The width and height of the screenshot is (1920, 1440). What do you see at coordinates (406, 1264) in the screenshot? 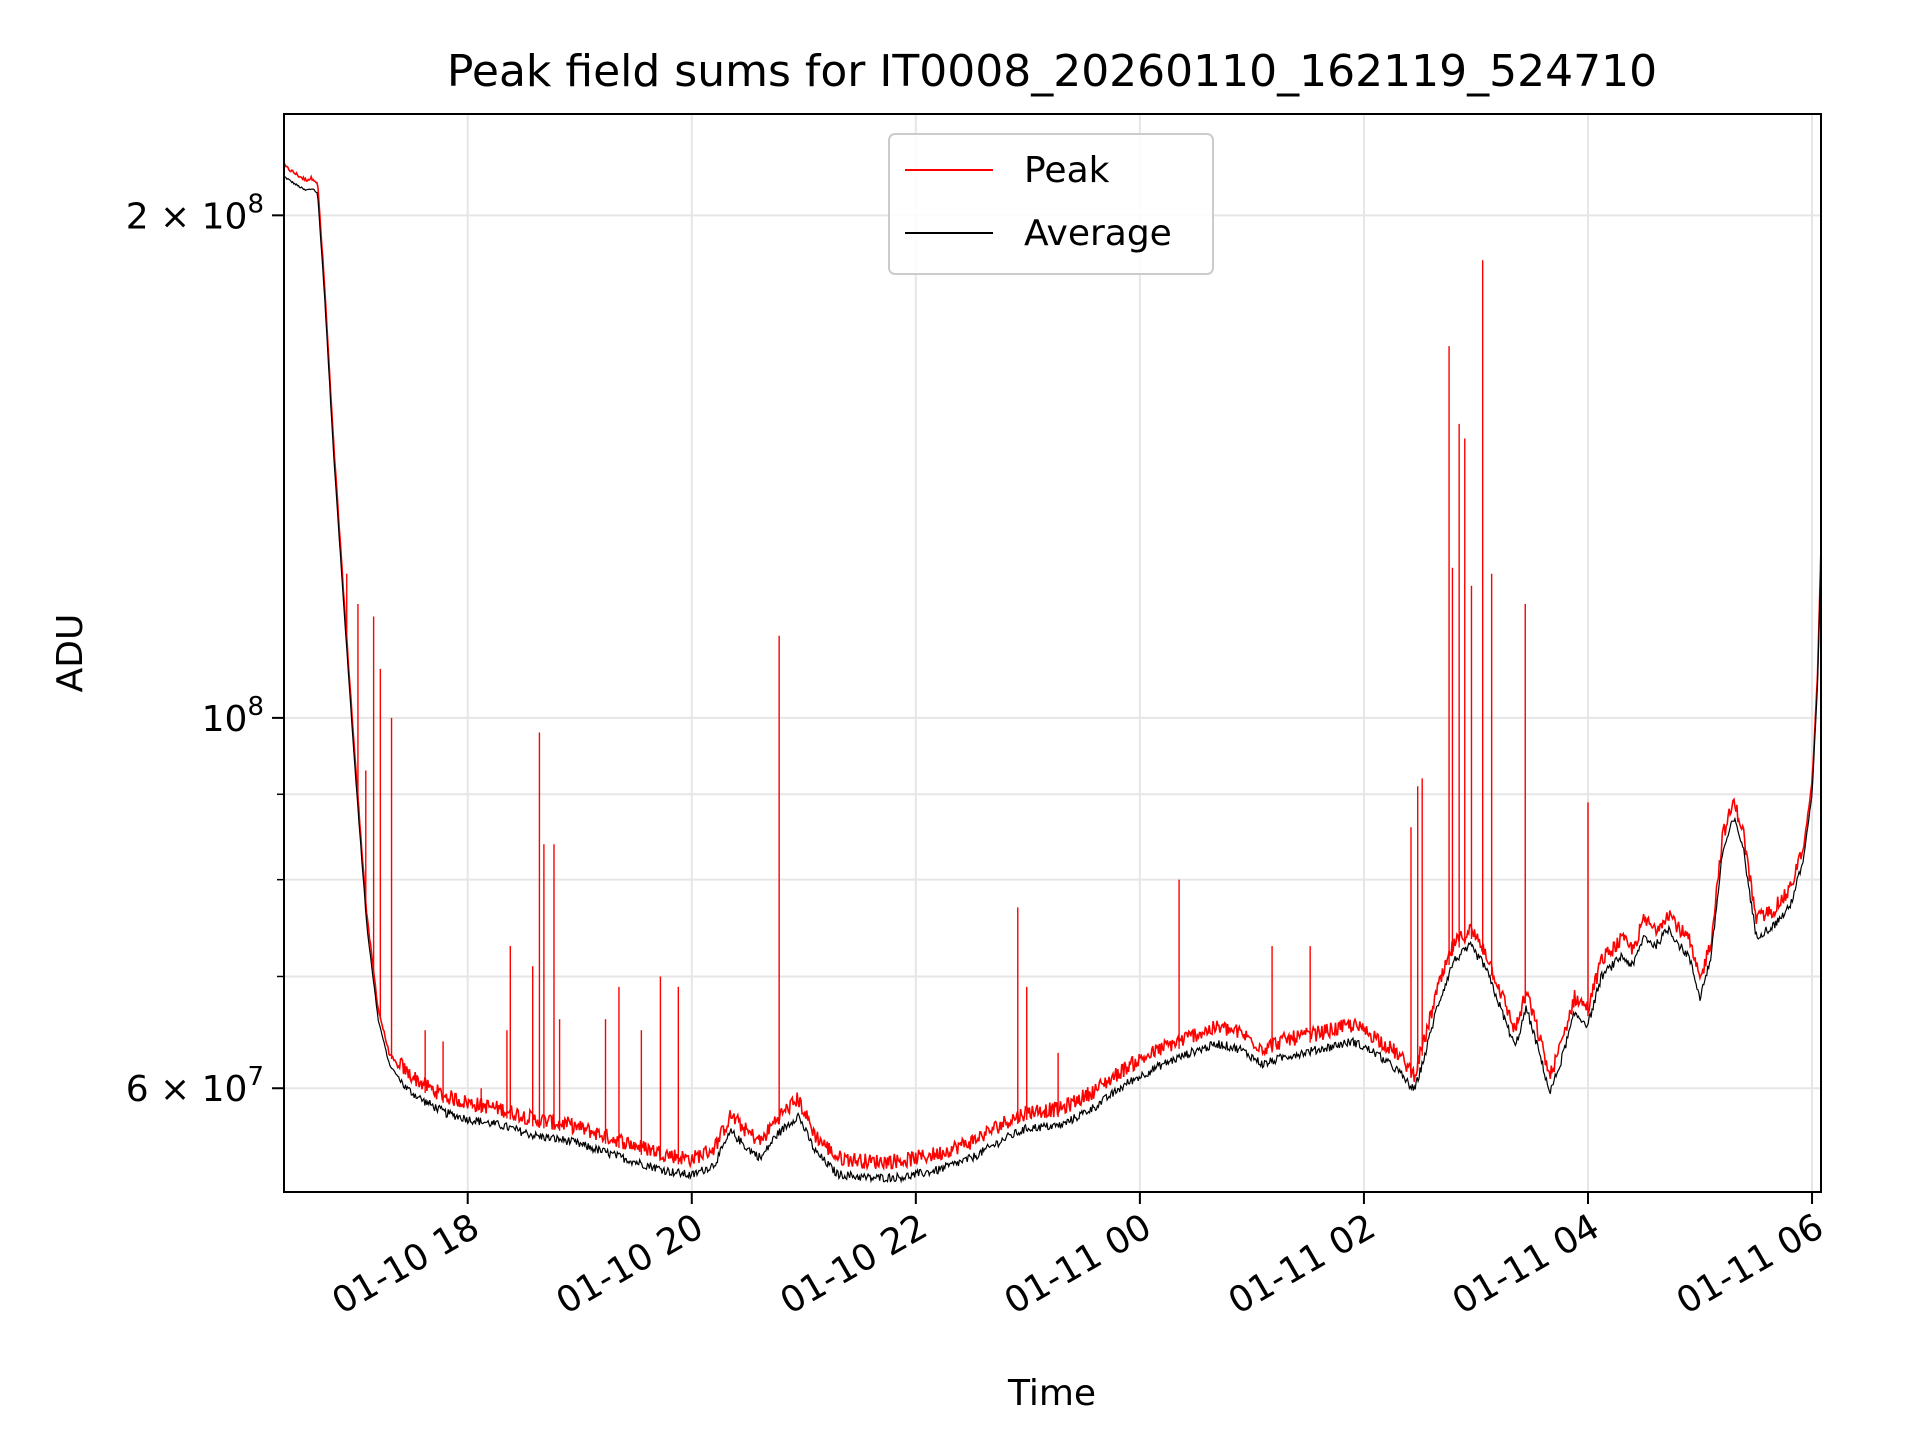
I see `x-tick-label: 01-10 18` at bounding box center [406, 1264].